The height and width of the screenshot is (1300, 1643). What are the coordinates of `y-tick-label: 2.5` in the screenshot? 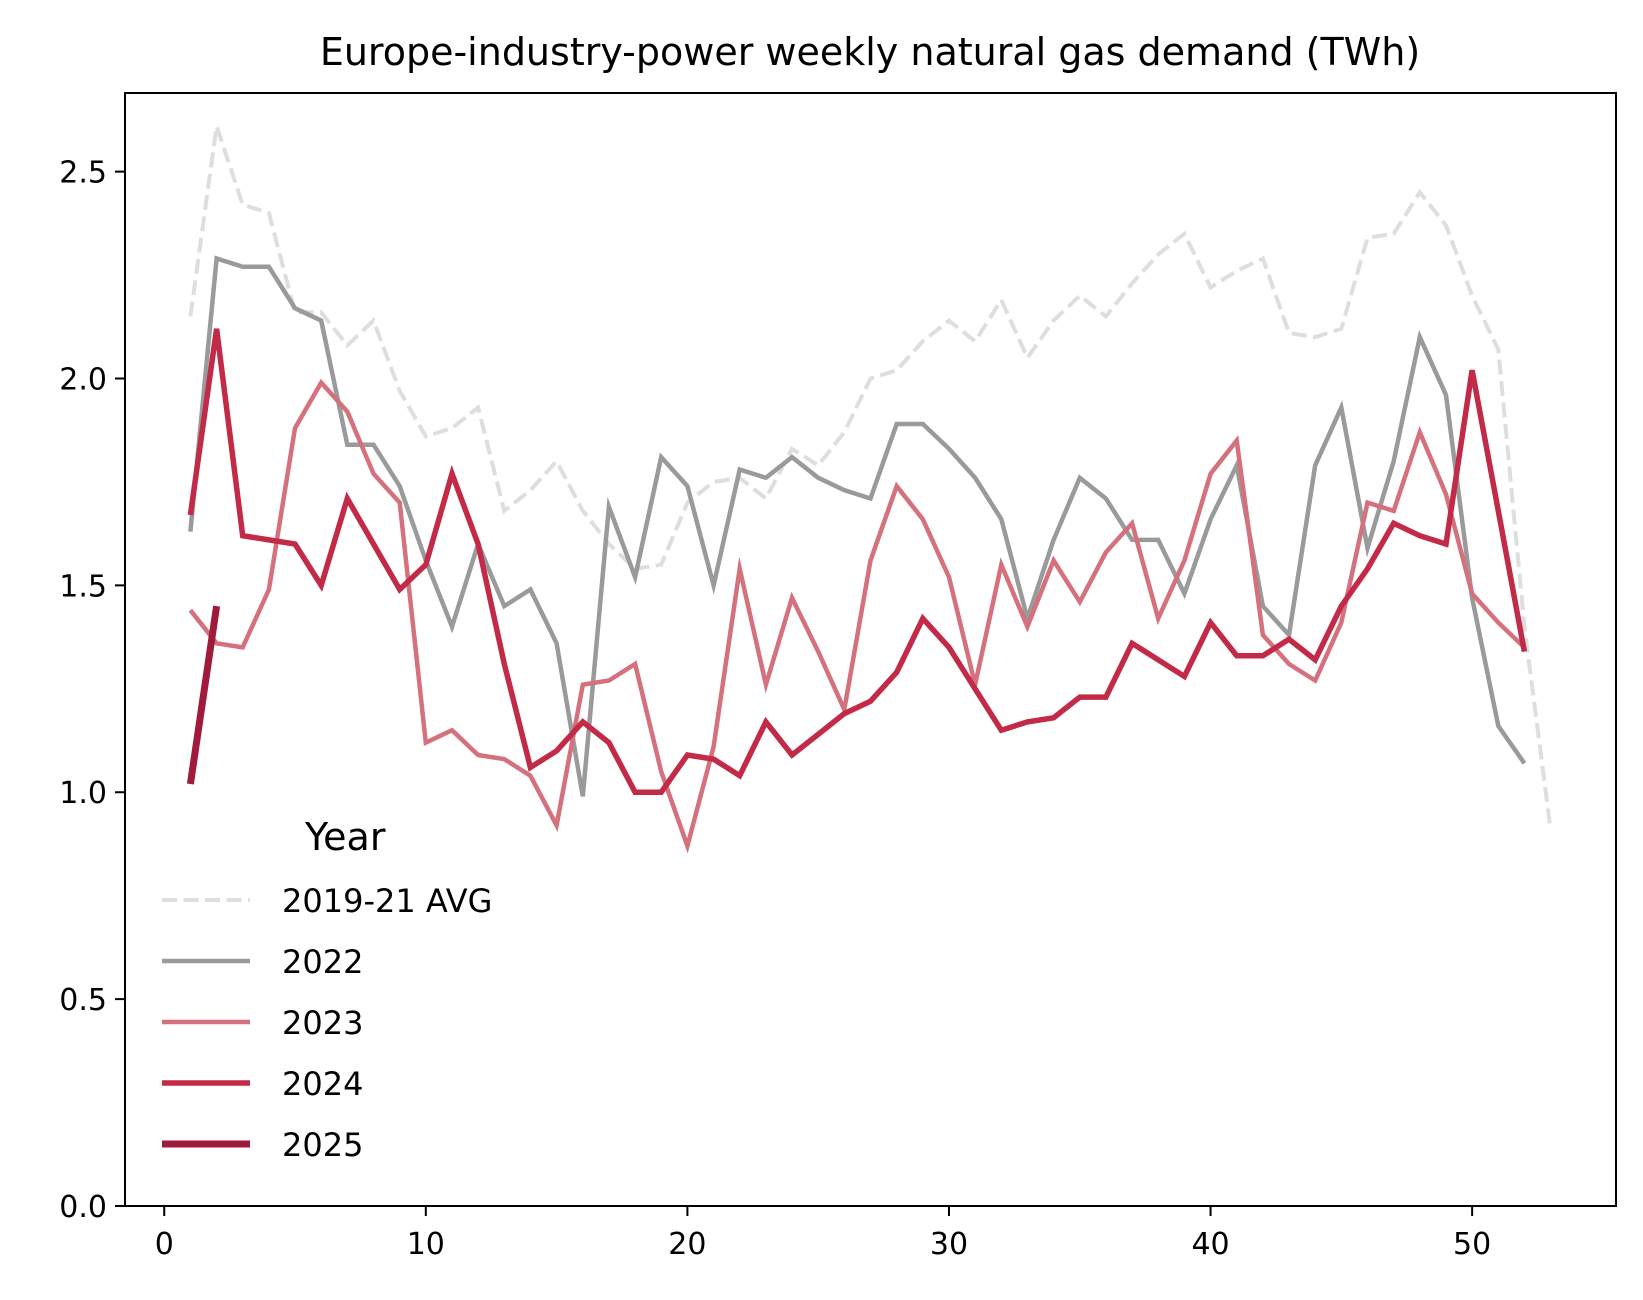 It's located at (83, 173).